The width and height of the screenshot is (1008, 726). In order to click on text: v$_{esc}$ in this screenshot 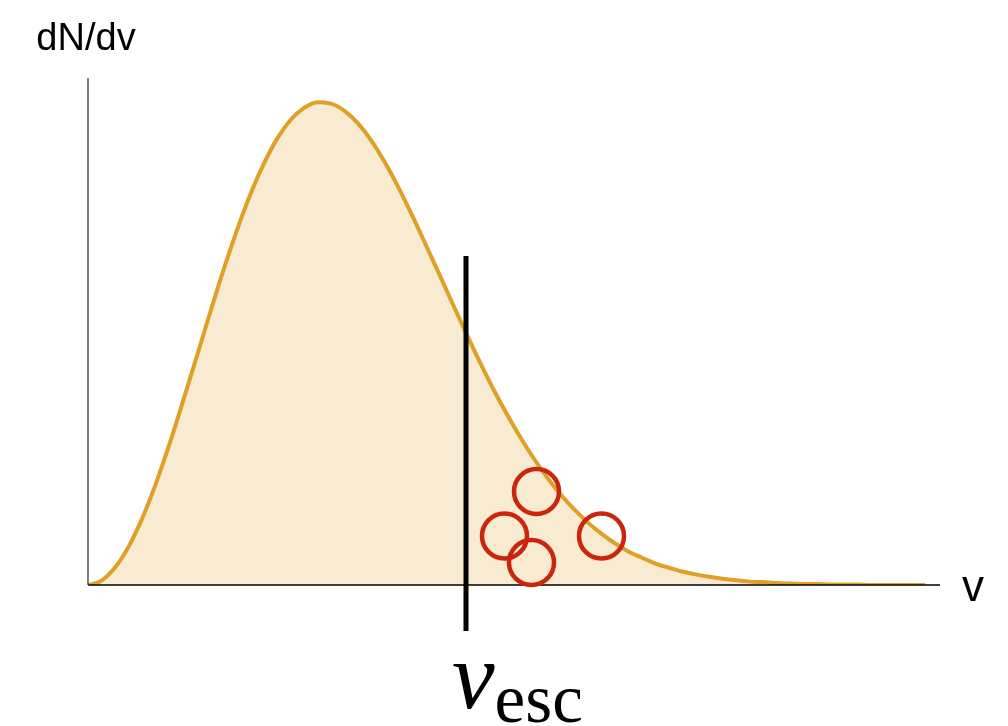, I will do `click(517, 674)`.